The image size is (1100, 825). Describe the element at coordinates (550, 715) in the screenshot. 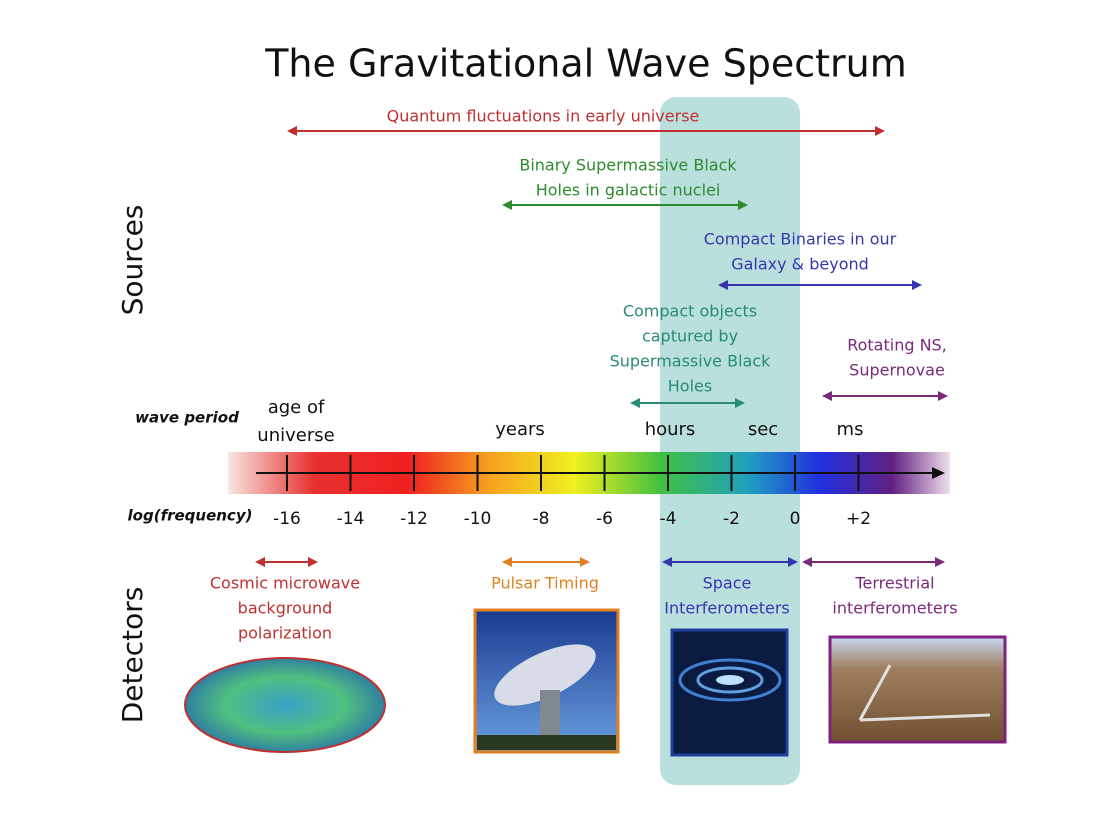

I see `dish-stand` at that location.